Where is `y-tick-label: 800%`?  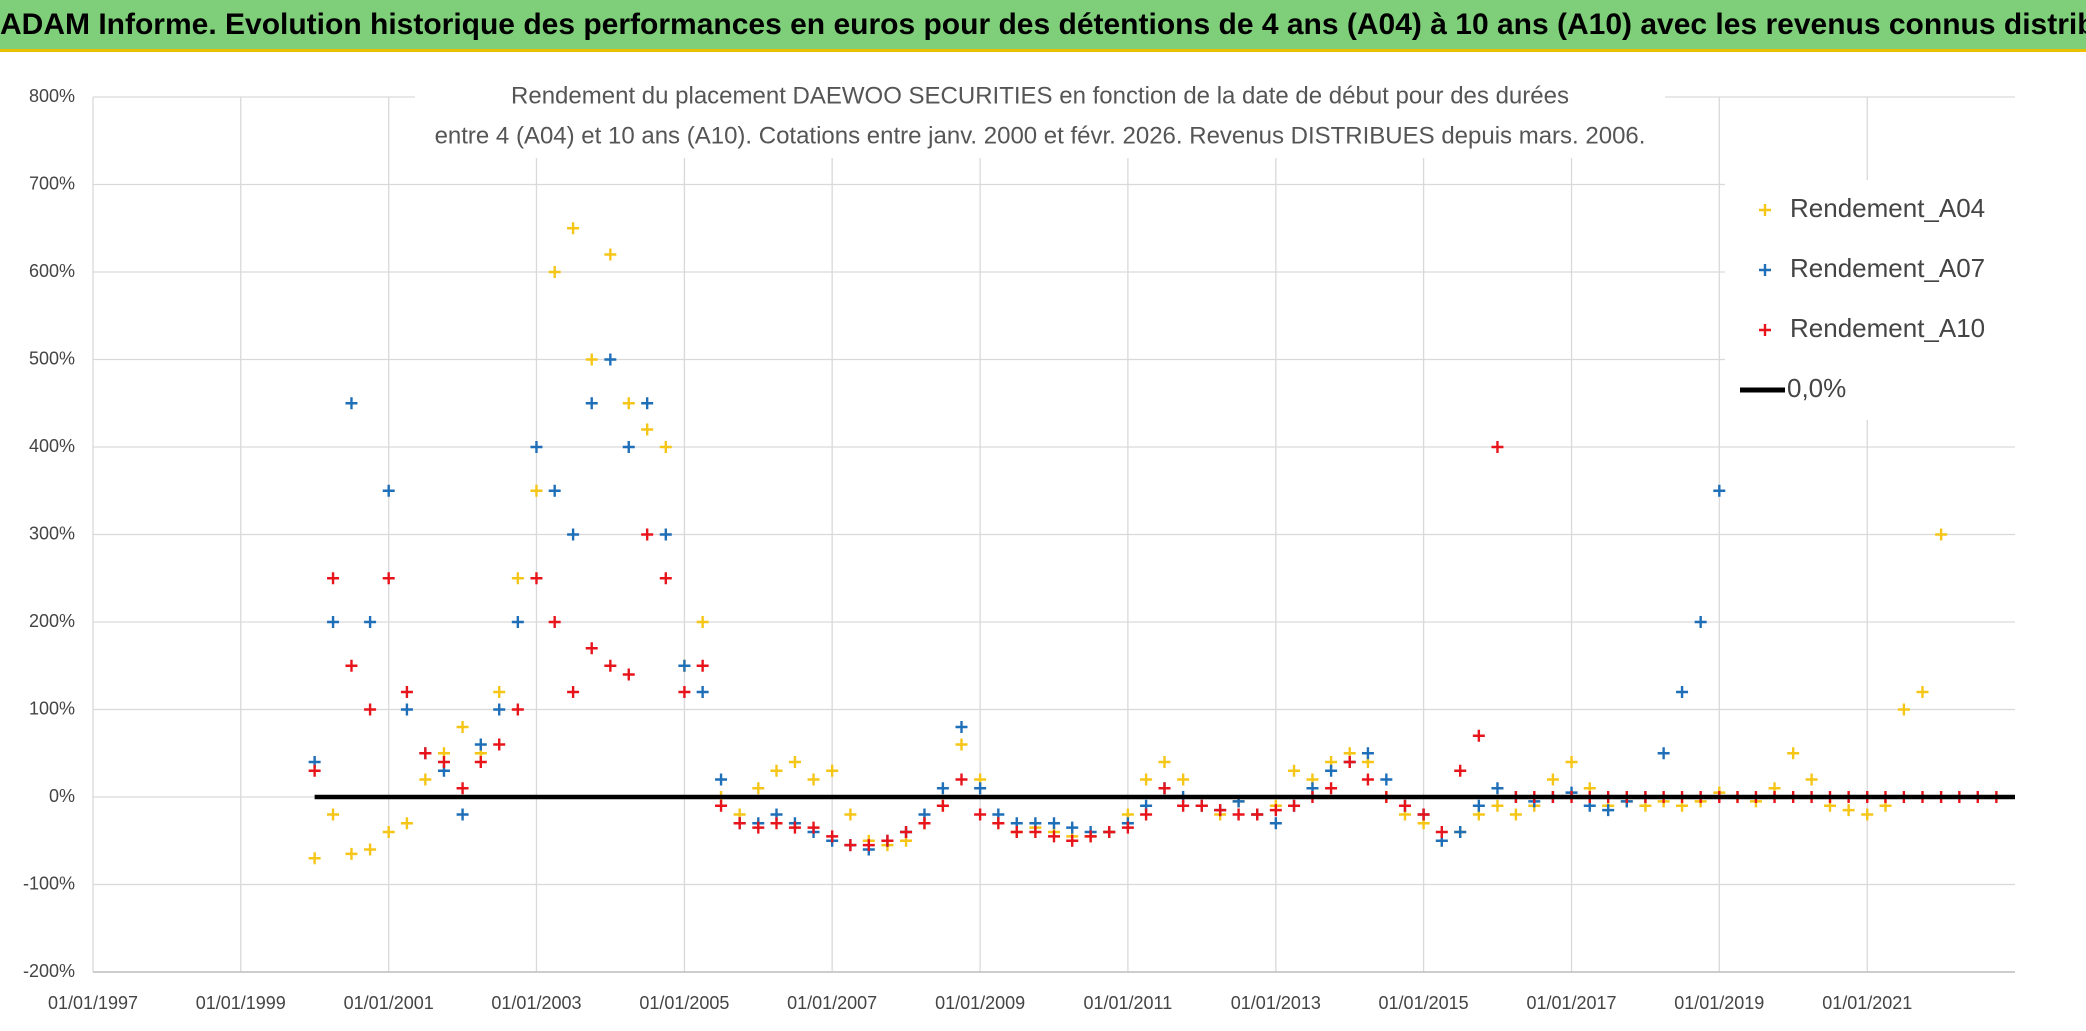 y-tick-label: 800% is located at coordinates (52, 96).